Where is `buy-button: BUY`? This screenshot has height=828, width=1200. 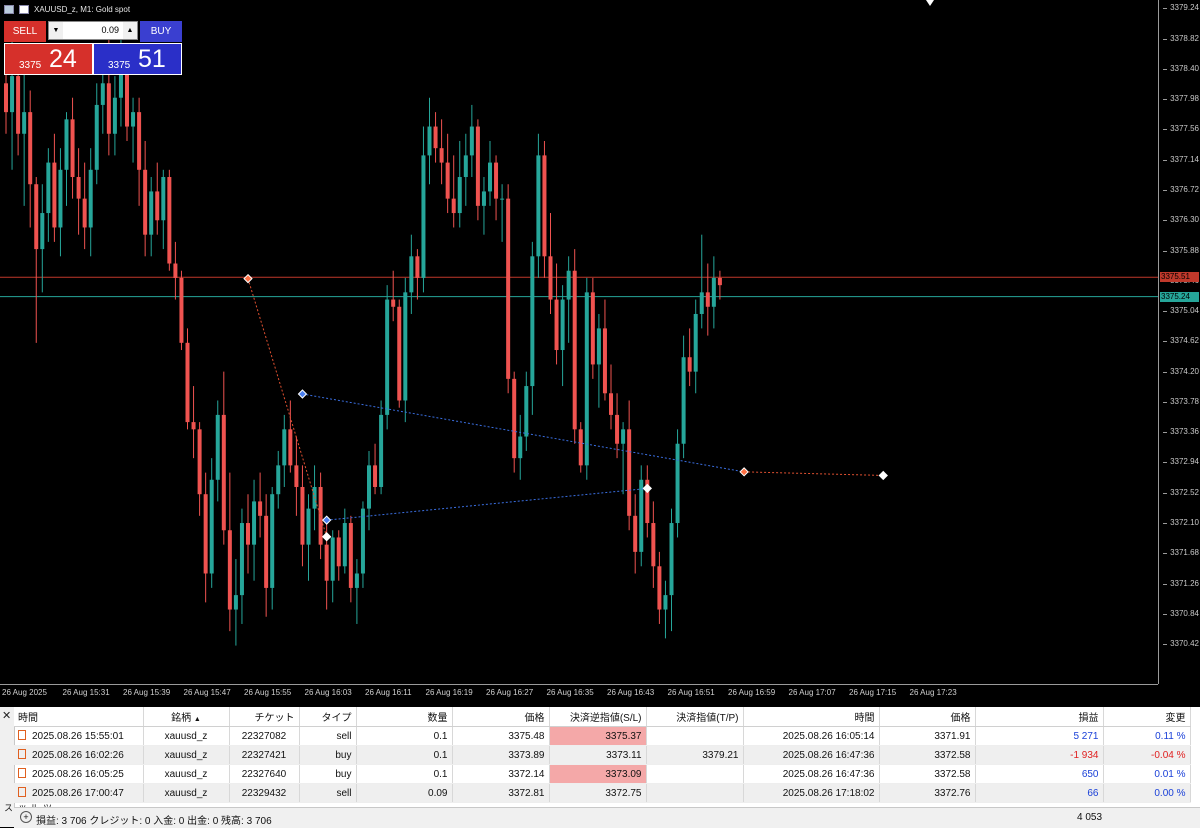
buy-button: BUY is located at coordinates (161, 31).